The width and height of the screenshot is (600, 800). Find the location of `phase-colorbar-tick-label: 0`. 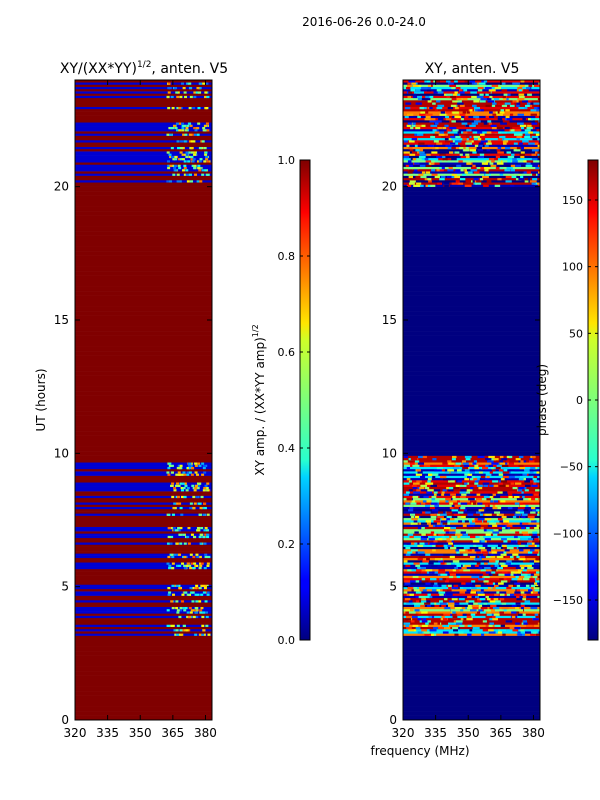

phase-colorbar-tick-label: 0 is located at coordinates (579, 400).